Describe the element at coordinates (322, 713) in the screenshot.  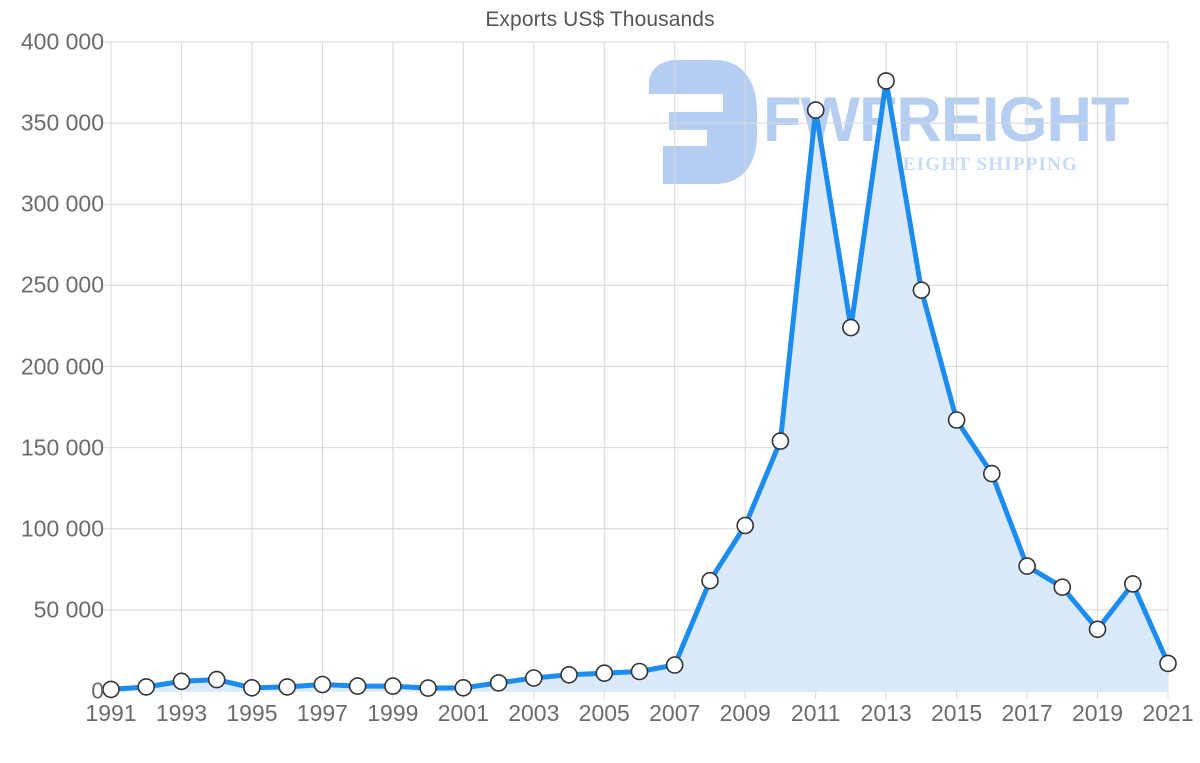
I see `x-axis-tick-label: 1997` at that location.